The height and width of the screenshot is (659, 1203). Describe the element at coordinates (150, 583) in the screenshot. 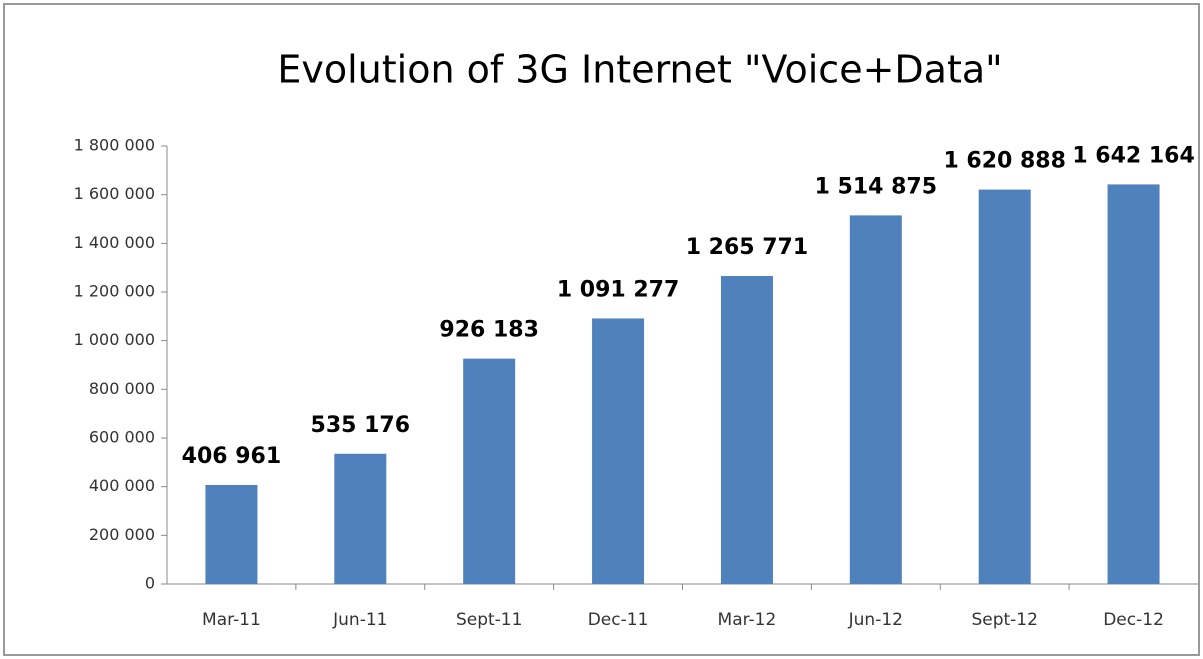

I see `y-tick-label: 0` at that location.